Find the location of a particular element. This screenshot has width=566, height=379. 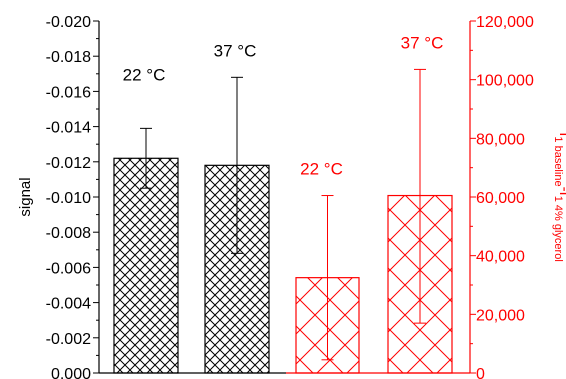

right-axis-tick-label: 60,000 is located at coordinates (500, 198).